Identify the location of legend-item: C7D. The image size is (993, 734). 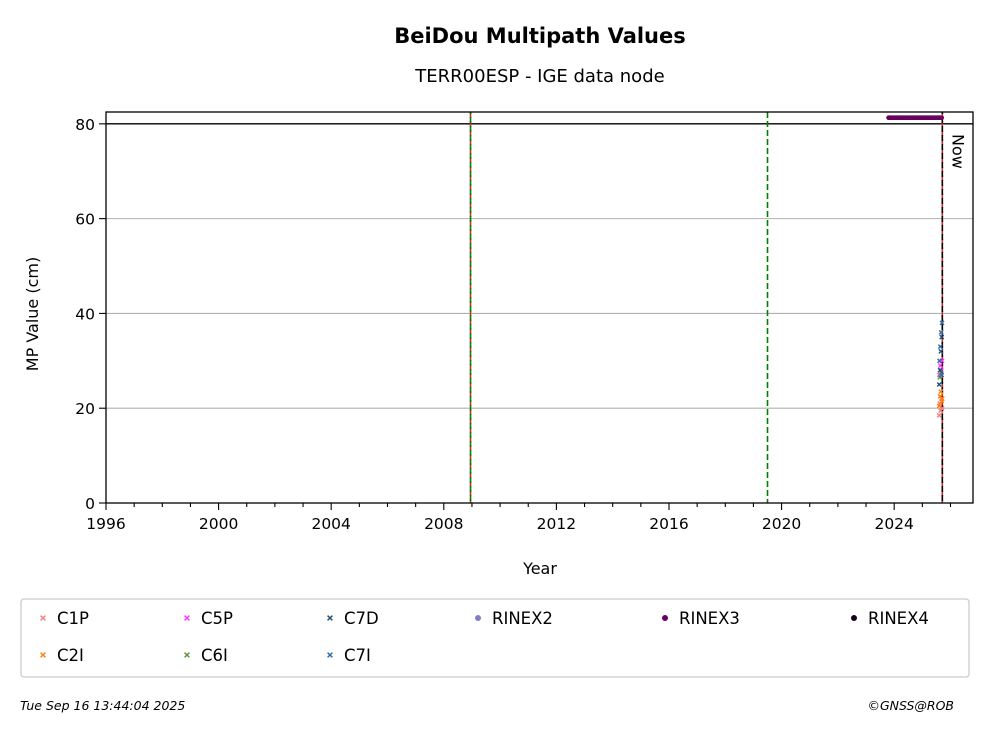
(353, 618).